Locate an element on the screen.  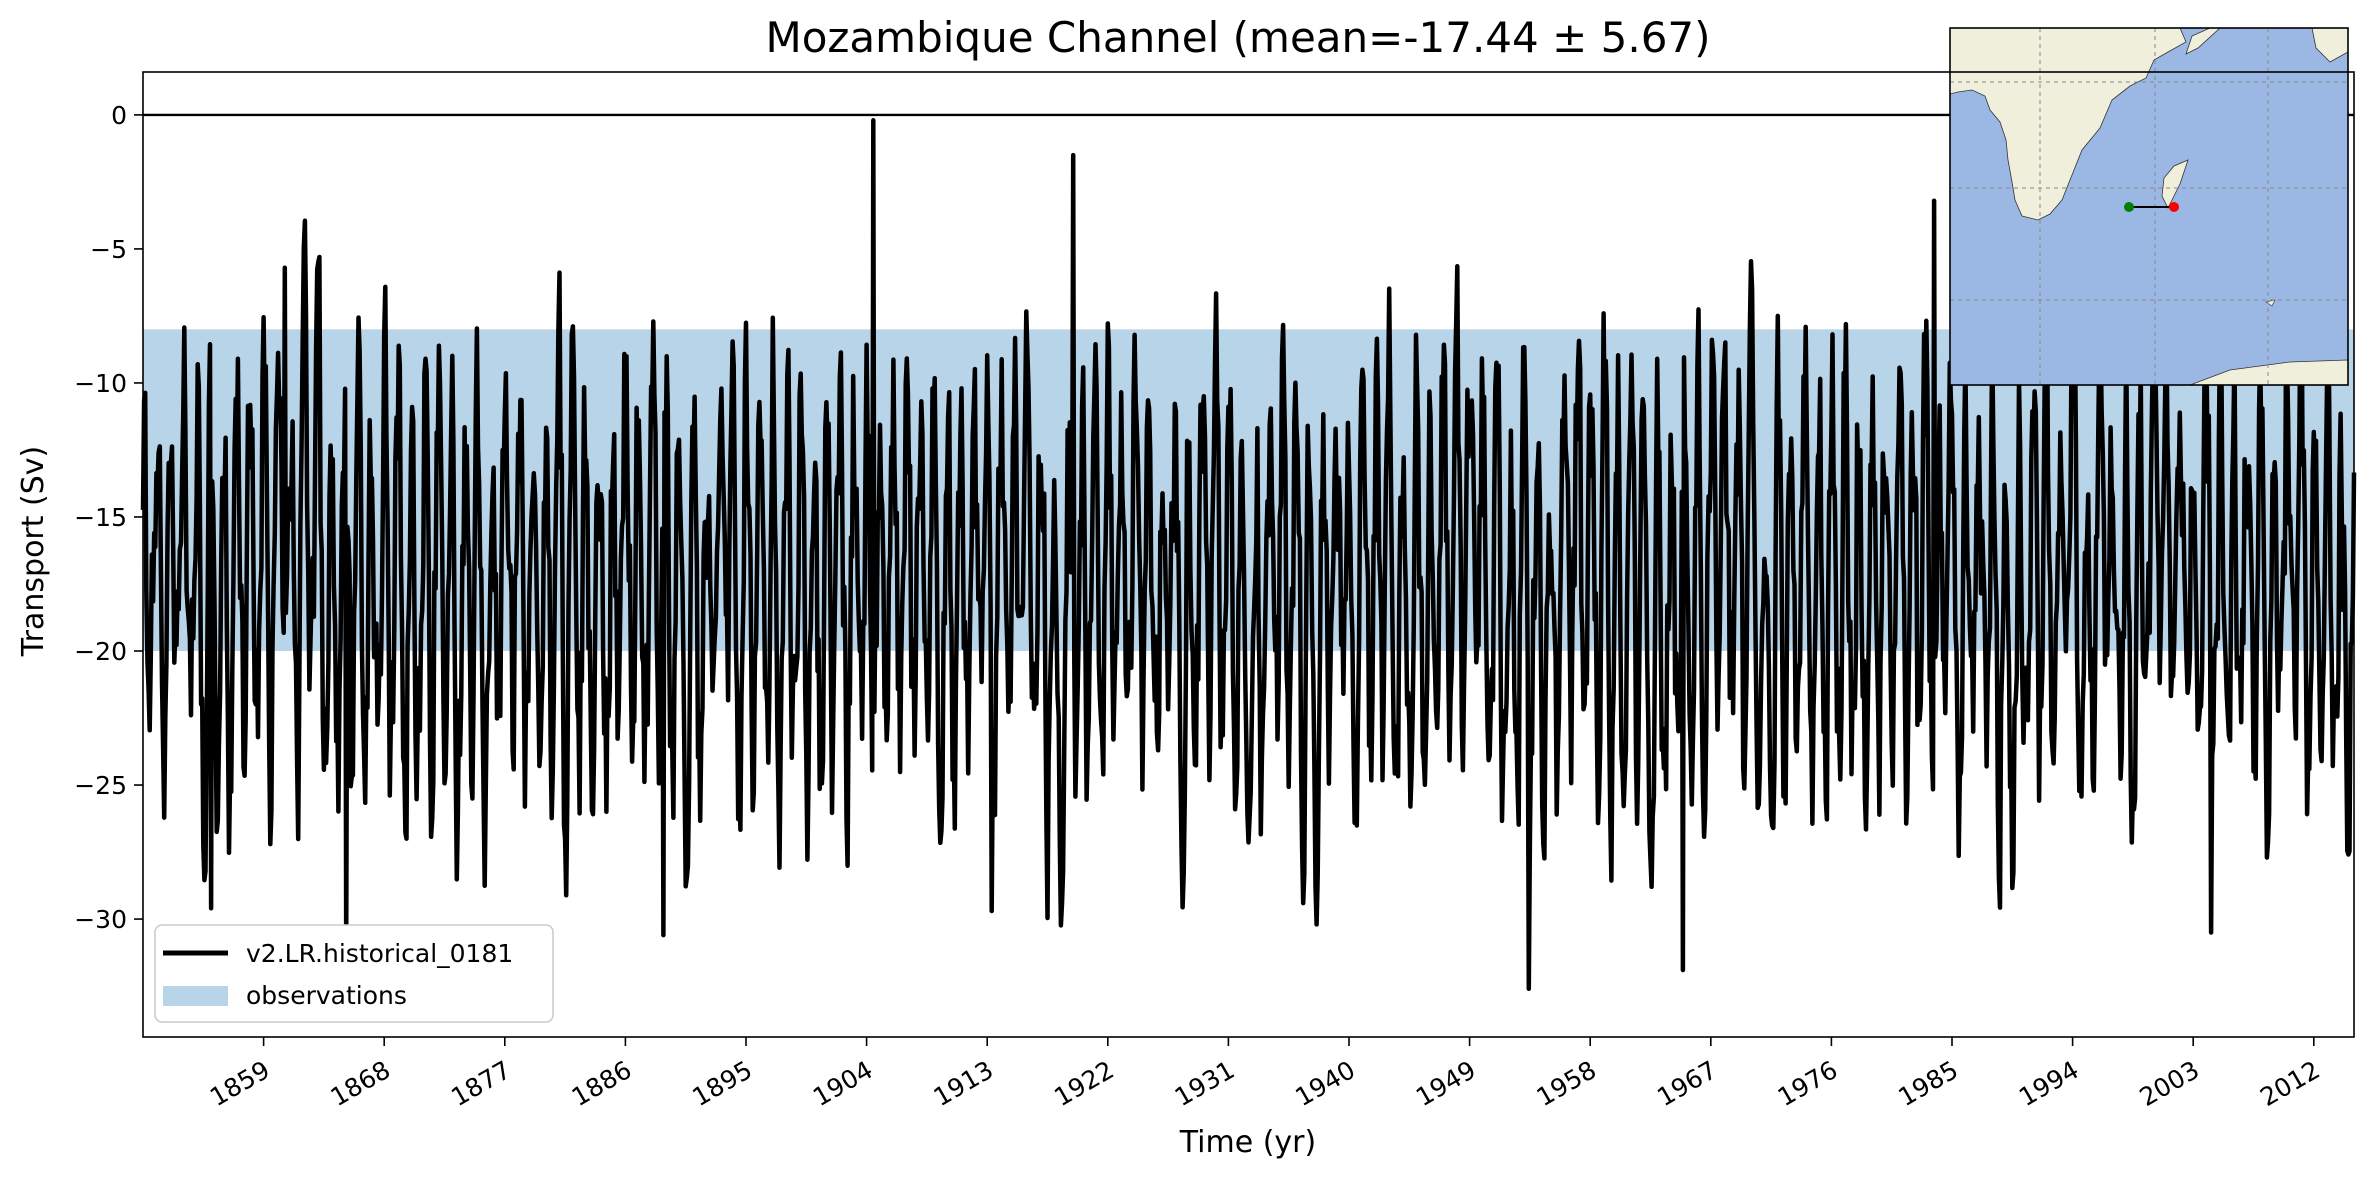
inset-frame is located at coordinates (2149, 206).